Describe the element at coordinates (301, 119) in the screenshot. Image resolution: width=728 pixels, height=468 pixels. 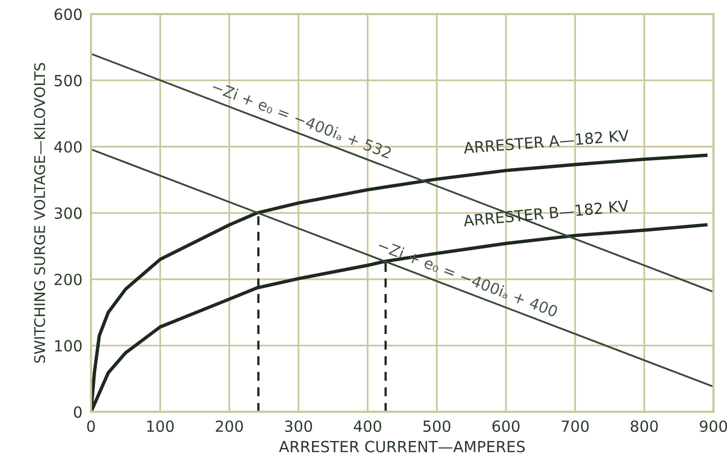
I see `annotation: −Zi + e₀ = −400iₐ + 532` at that location.